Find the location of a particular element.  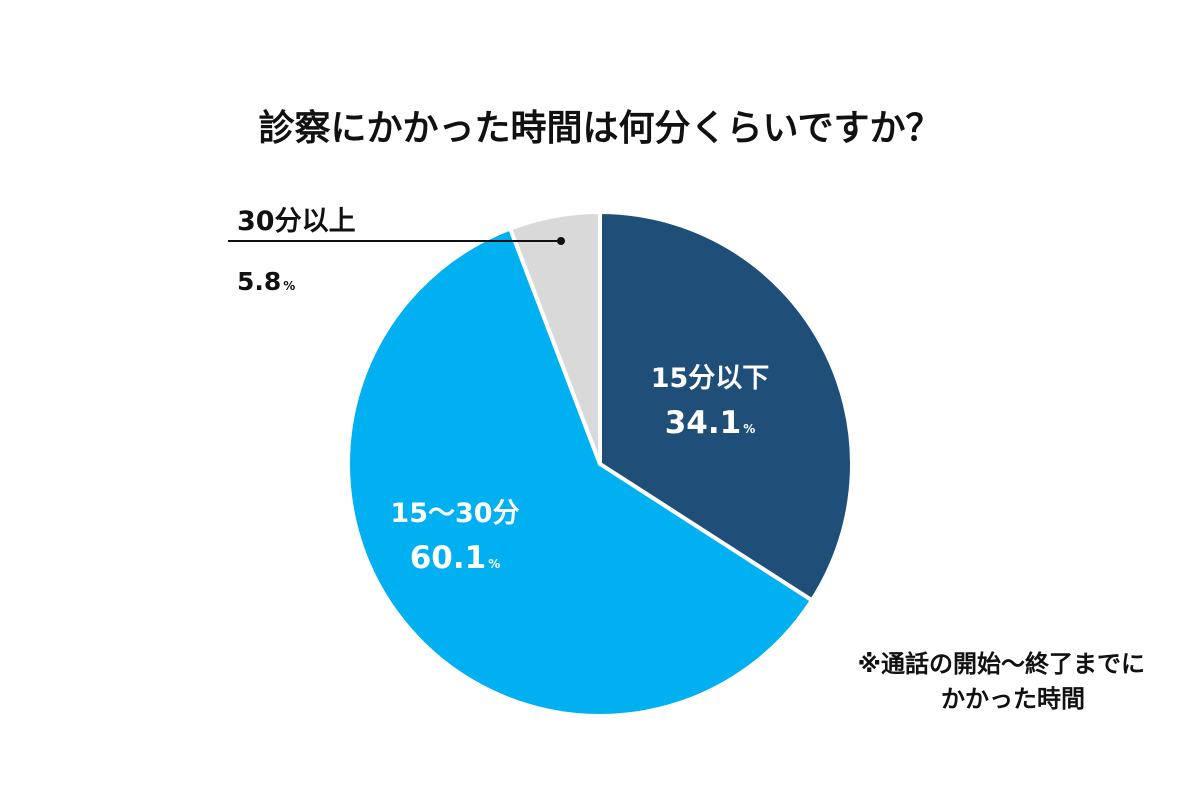

slice-label-30min-or-more: 30分以上 is located at coordinates (296, 221).